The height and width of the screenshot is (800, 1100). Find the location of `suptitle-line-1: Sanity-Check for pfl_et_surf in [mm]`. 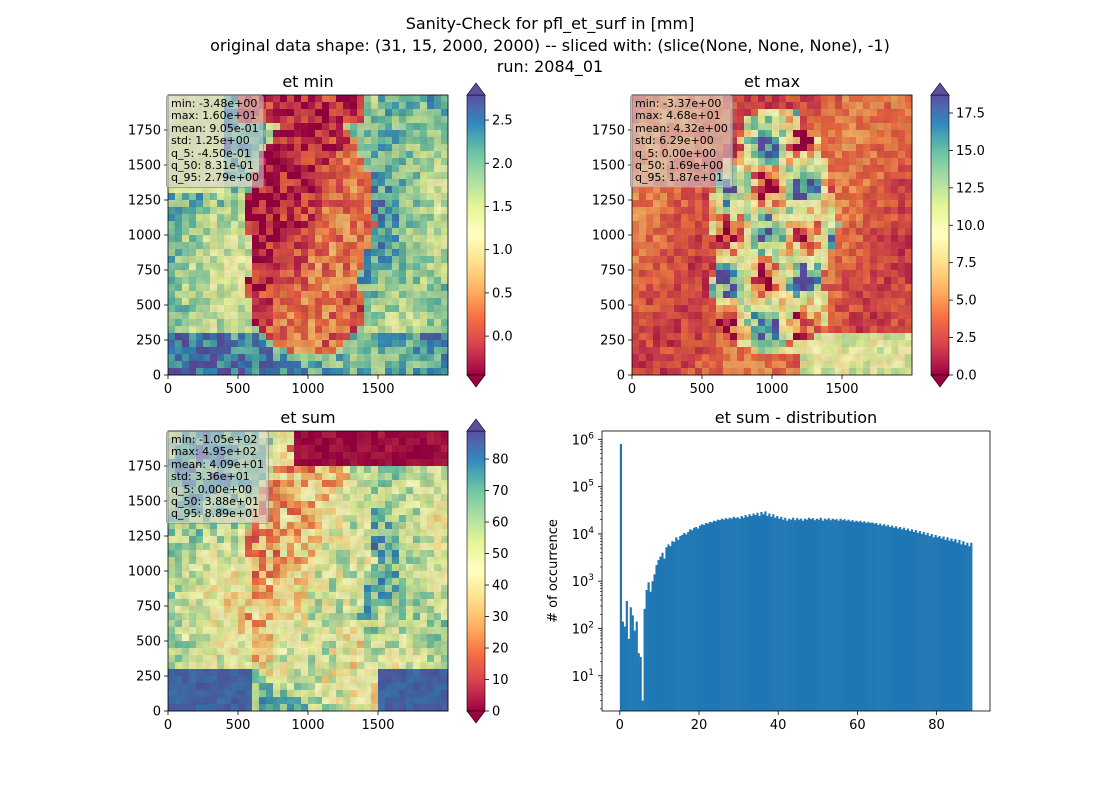

suptitle-line-1: Sanity-Check for pfl_et_surf in [mm] is located at coordinates (550, 23).